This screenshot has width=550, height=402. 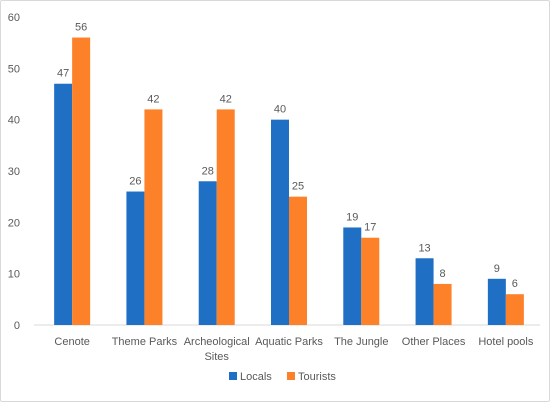 What do you see at coordinates (71, 342) in the screenshot?
I see `x-category-label: Cenote` at bounding box center [71, 342].